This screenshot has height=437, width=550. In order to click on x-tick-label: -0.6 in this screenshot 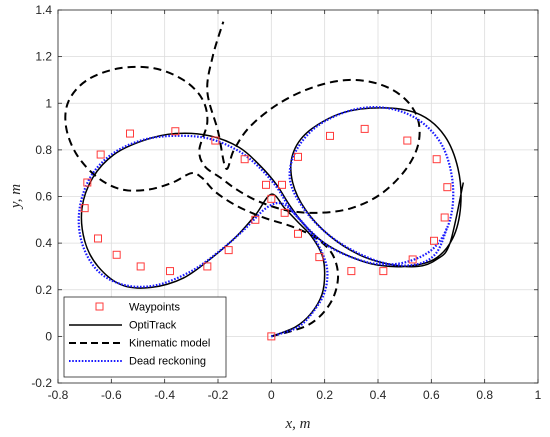, I will do `click(111, 395)`.